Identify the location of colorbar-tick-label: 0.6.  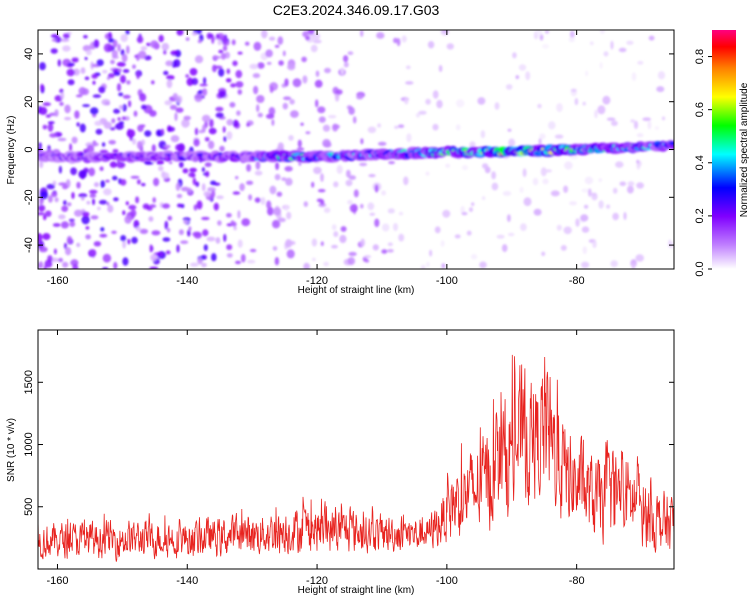
(700, 109).